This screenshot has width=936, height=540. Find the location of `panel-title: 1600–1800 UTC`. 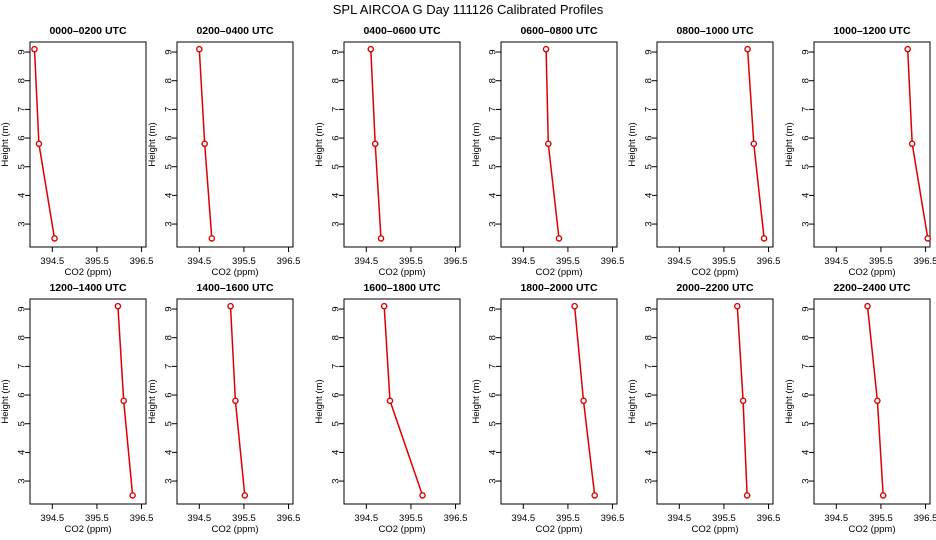

panel-title: 1600–1800 UTC is located at coordinates (401, 288).